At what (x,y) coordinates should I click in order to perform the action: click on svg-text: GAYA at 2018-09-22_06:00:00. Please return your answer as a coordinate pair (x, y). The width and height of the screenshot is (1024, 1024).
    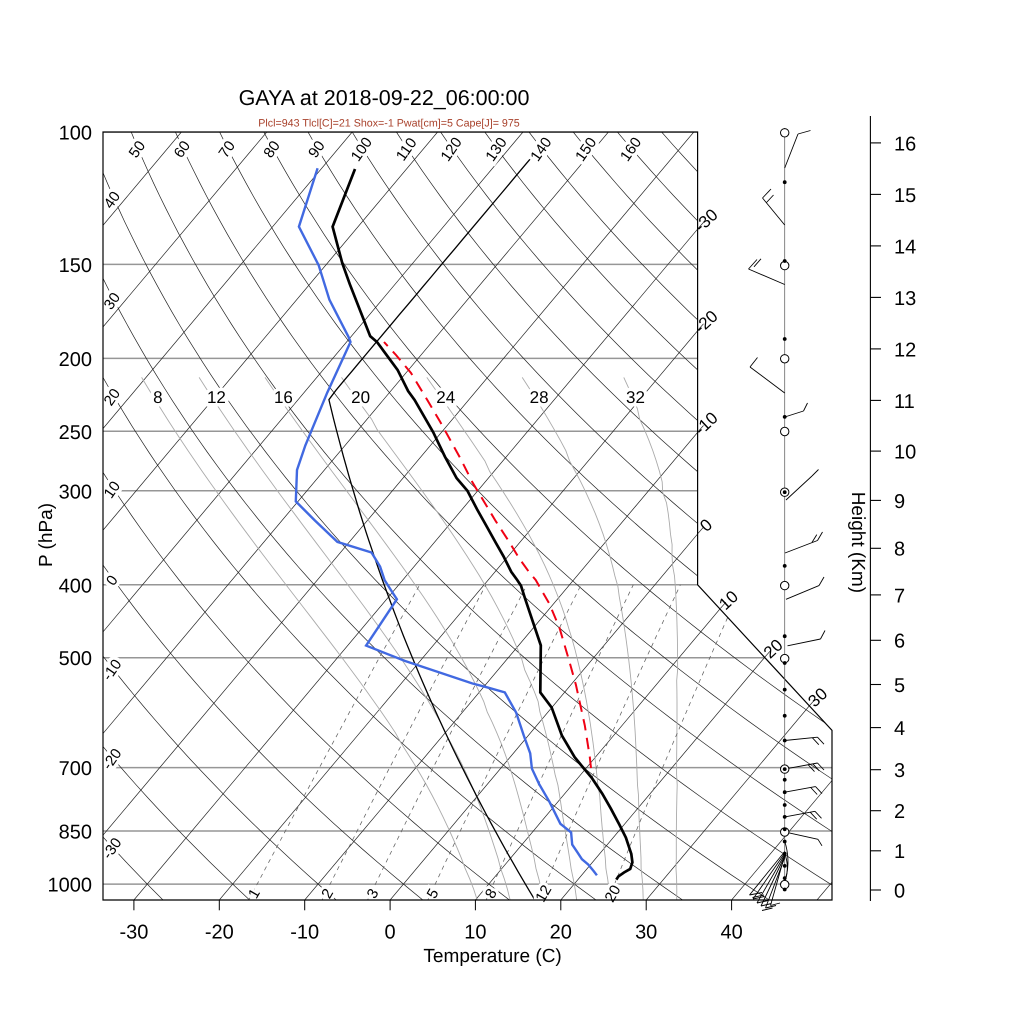
    Looking at the image, I should click on (384, 98).